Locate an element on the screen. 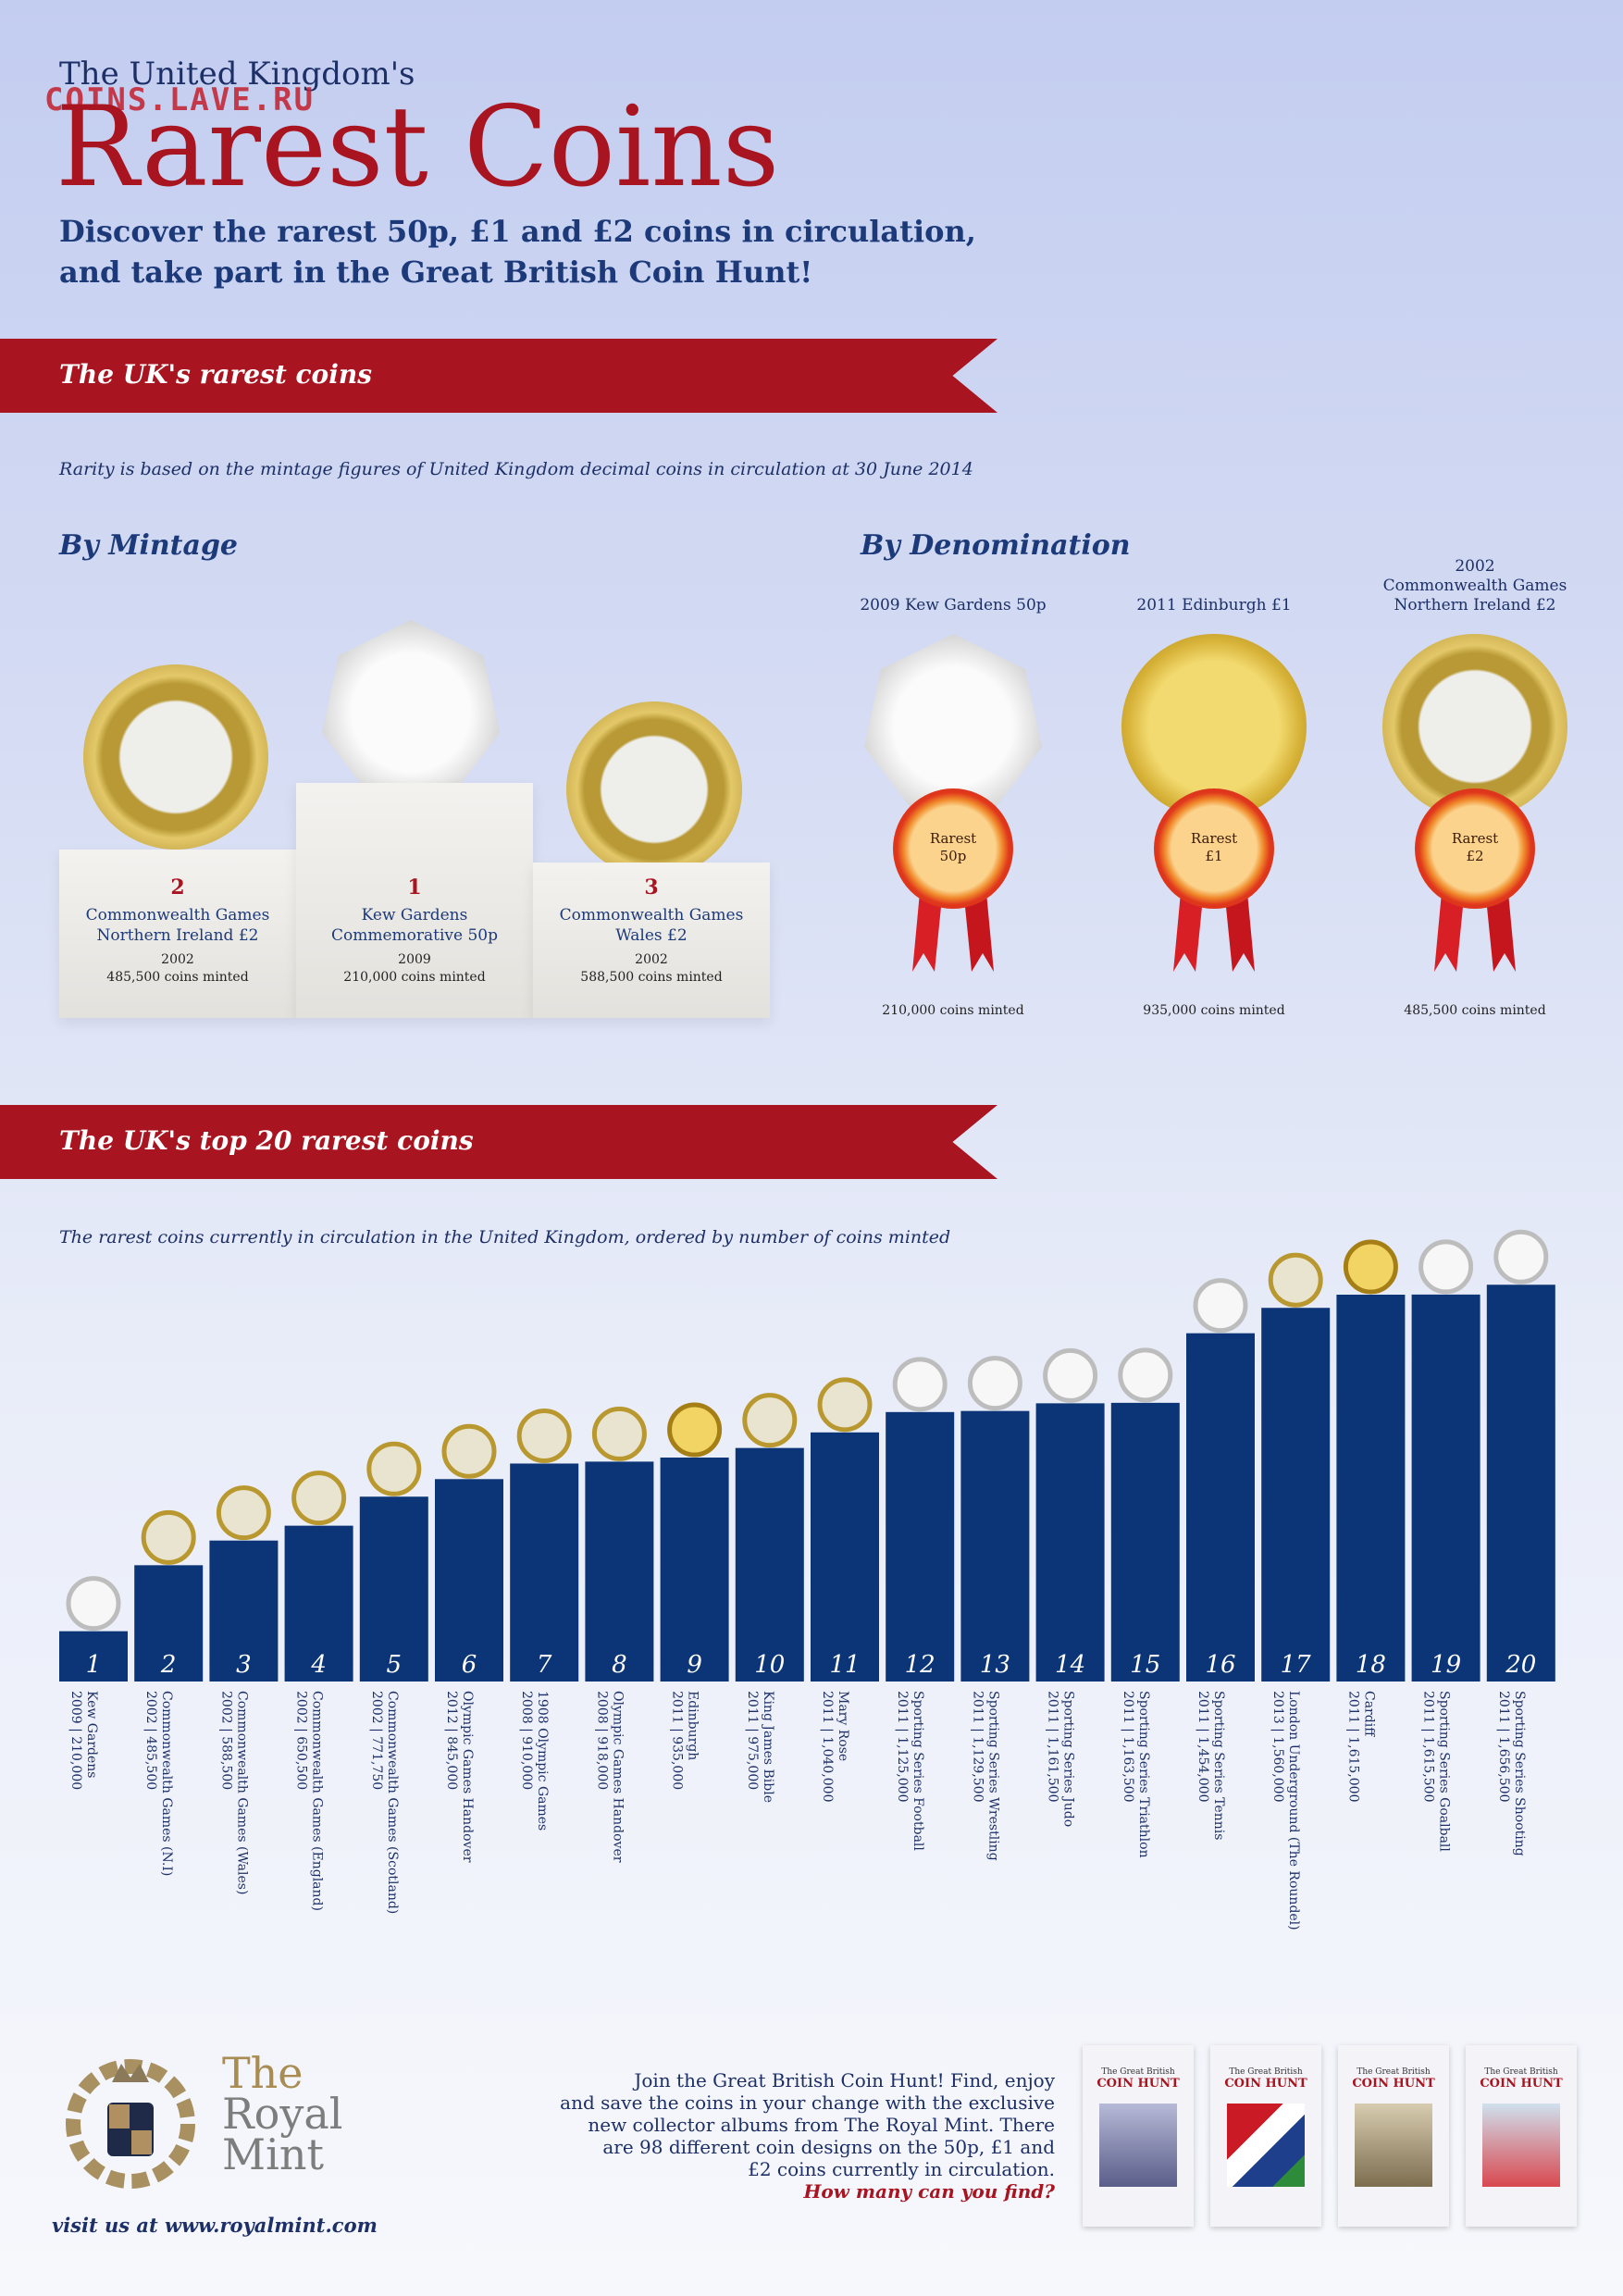 Image resolution: width=1623 pixels, height=2296 pixels. bar-rank-label: 13 is located at coordinates (995, 1665).